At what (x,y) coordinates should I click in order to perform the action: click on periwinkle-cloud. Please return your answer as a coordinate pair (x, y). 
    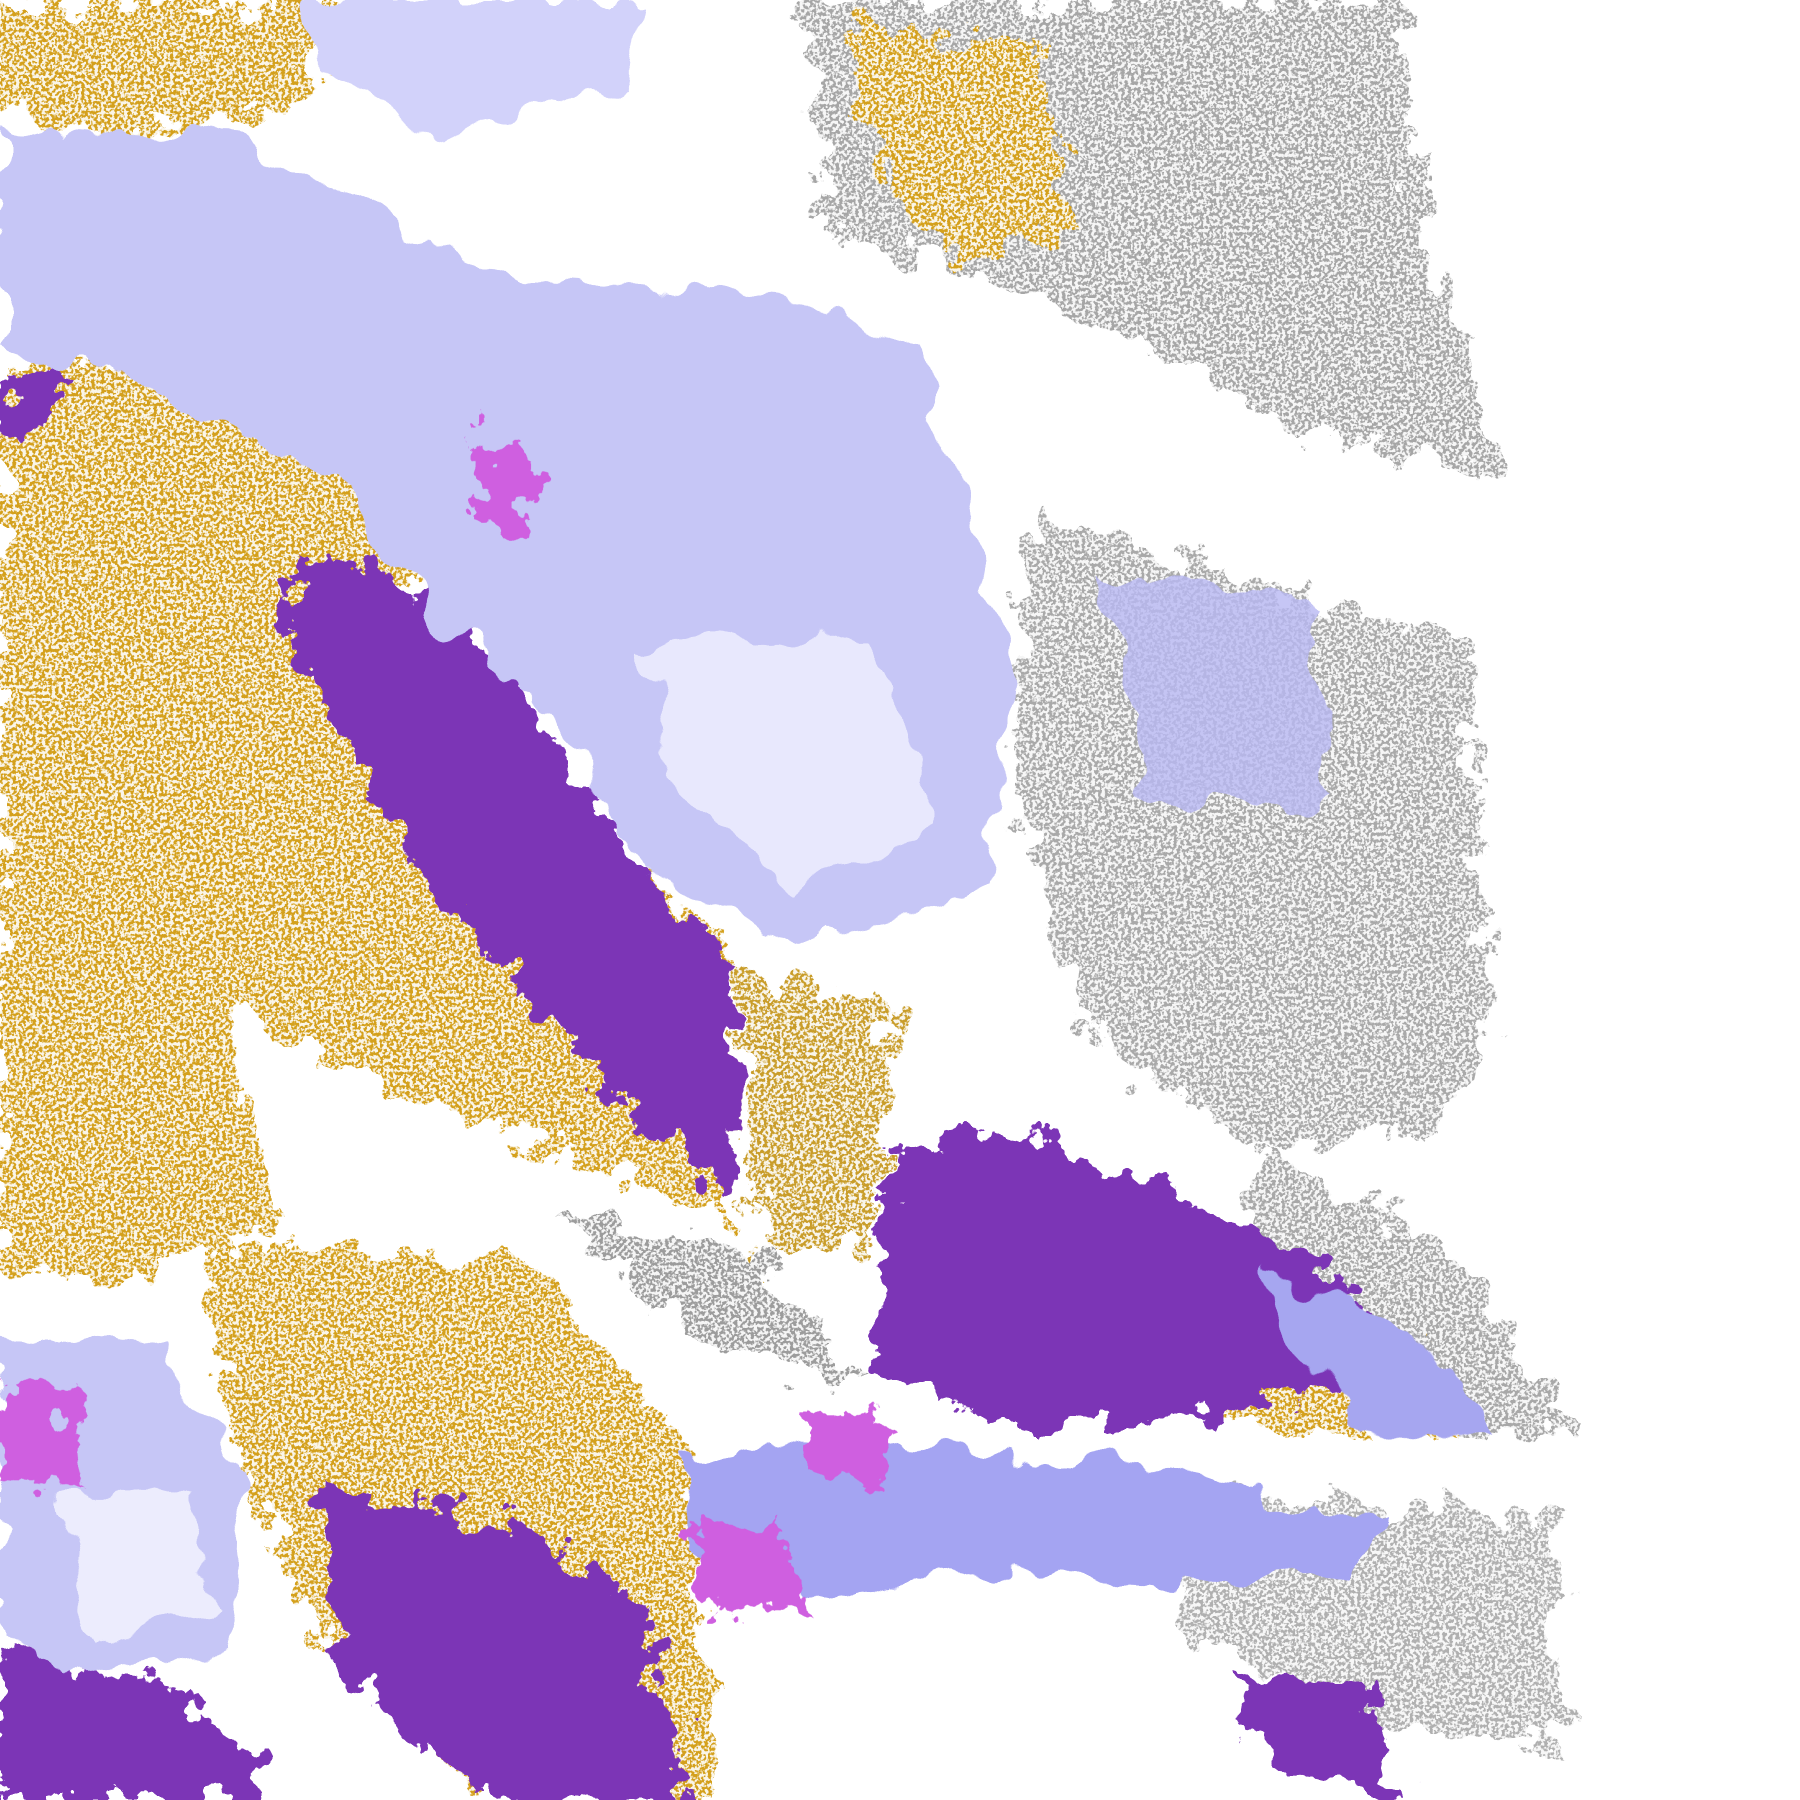
    Looking at the image, I should click on (1377, 1348).